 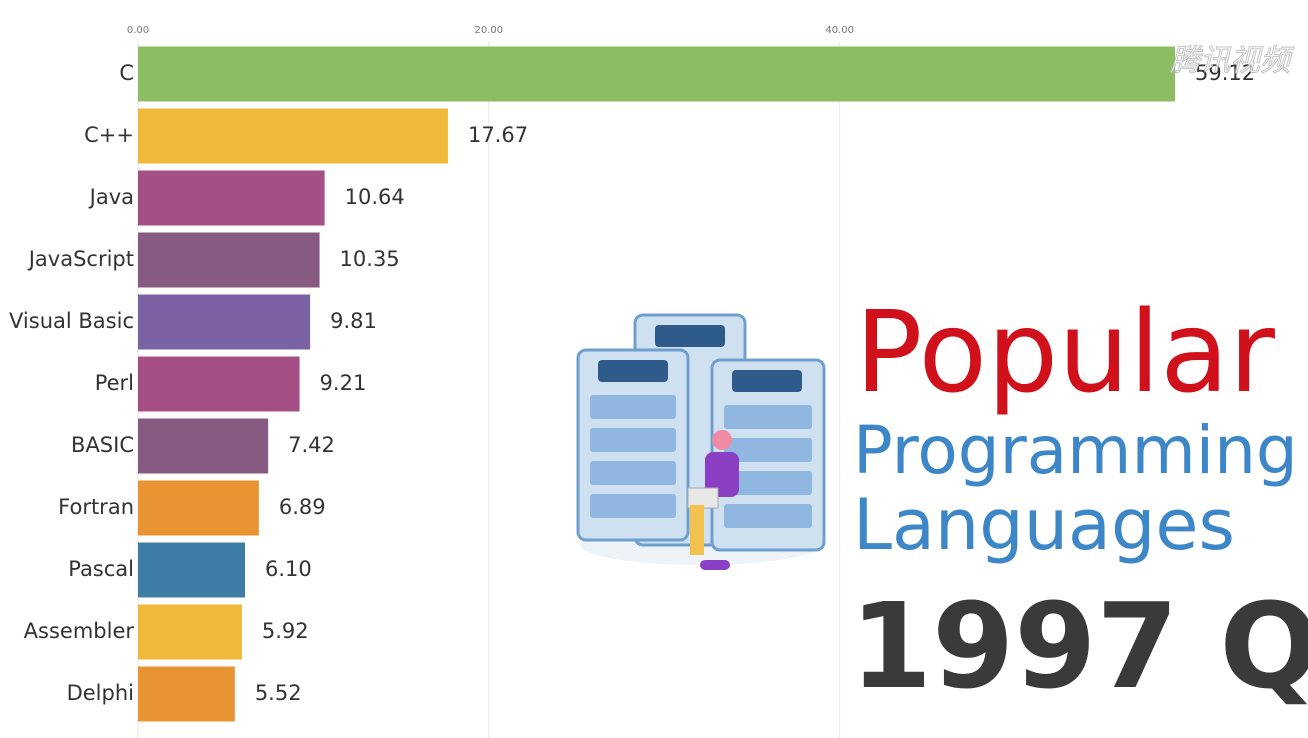 I want to click on category-label: Perl, so click(x=114, y=383).